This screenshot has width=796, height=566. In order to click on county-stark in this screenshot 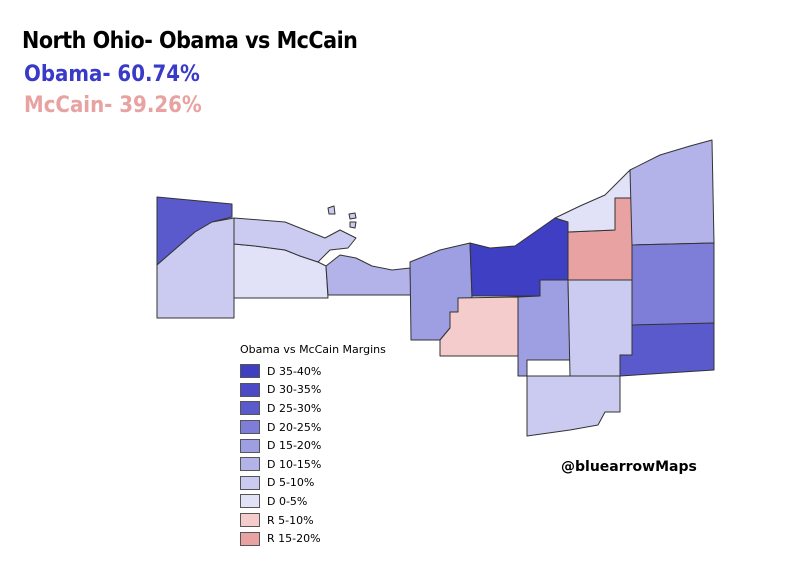, I will do `click(573, 406)`.